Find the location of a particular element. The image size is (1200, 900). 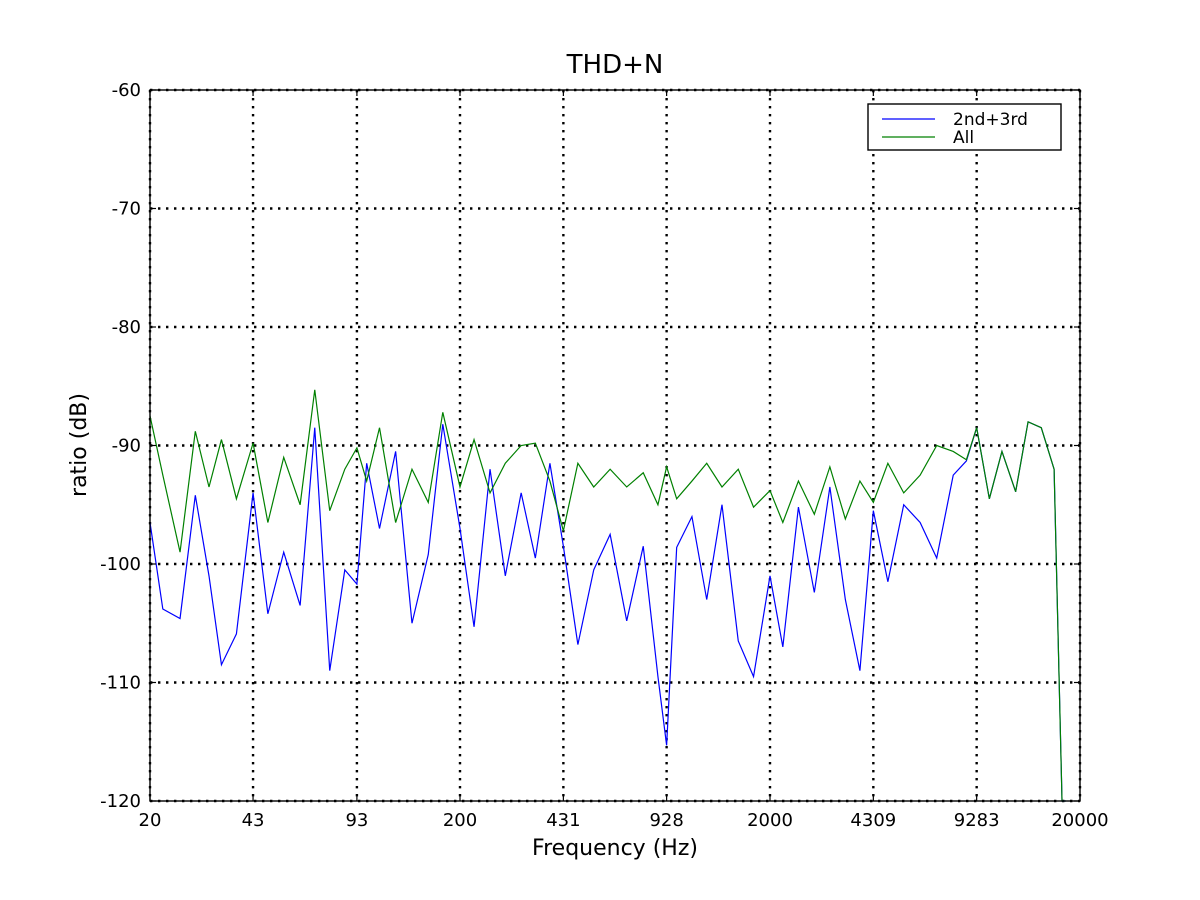

y-tick-label: -120 is located at coordinates (120, 801).